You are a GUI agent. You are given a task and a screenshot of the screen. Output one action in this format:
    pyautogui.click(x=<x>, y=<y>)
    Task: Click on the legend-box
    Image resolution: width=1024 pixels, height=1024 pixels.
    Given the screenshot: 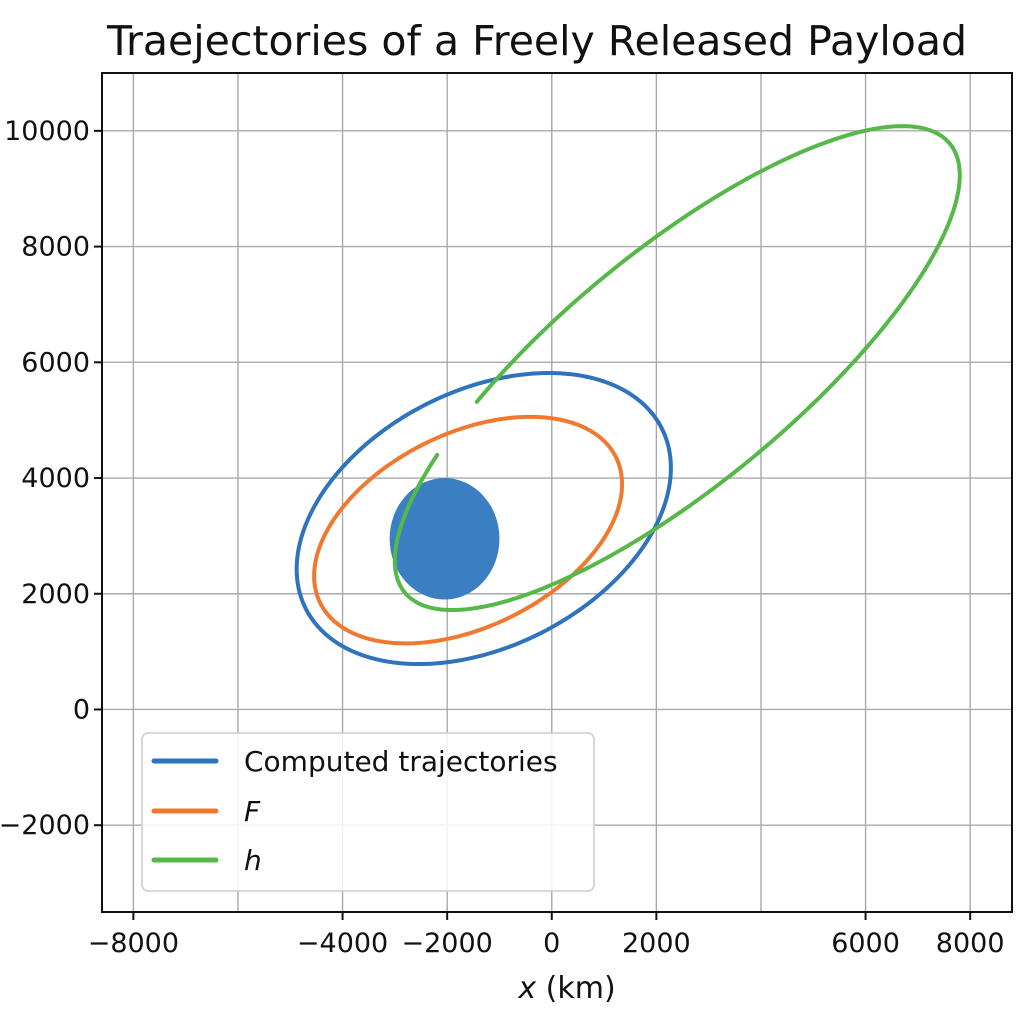 What is the action you would take?
    pyautogui.click(x=368, y=812)
    